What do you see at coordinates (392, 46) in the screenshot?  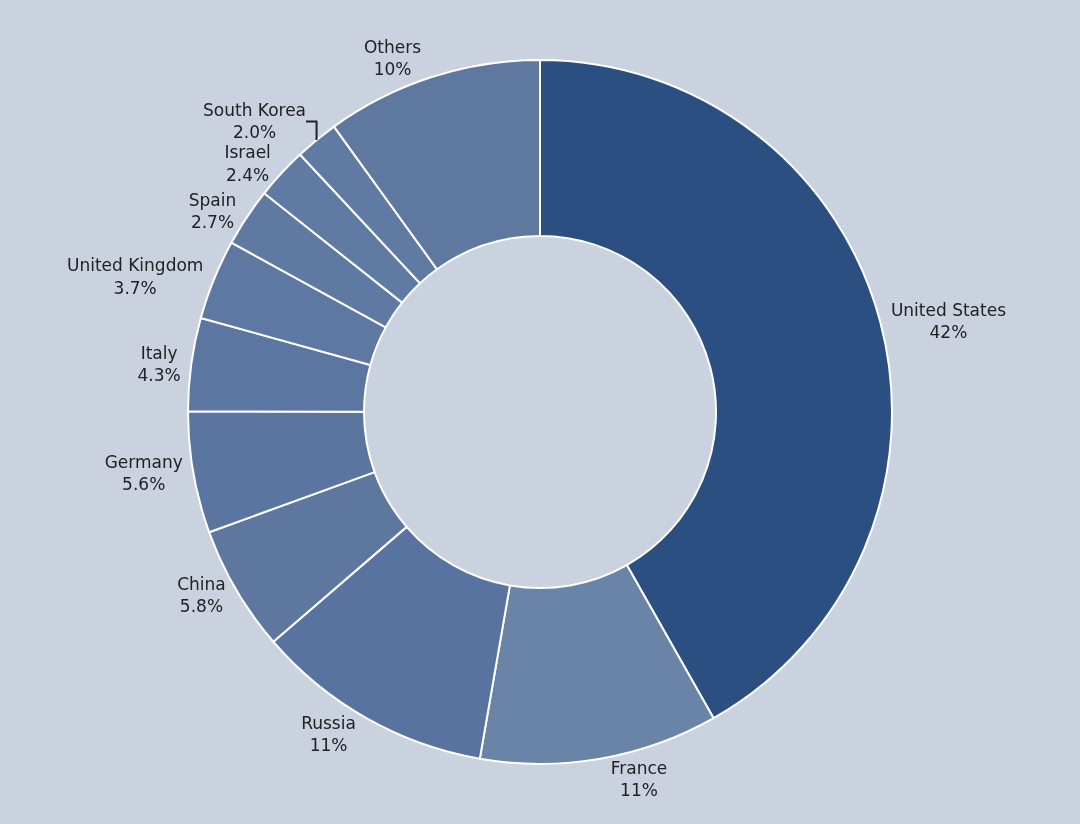 I see `slice-label: Others` at bounding box center [392, 46].